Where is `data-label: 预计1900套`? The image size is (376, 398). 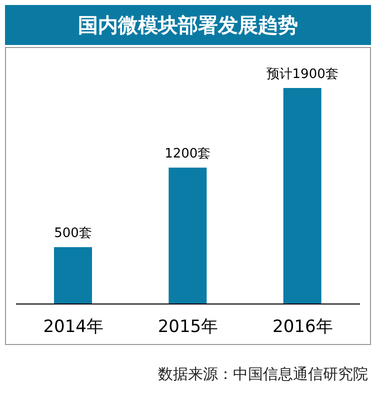
data-label: 预计1900套 is located at coordinates (302, 74).